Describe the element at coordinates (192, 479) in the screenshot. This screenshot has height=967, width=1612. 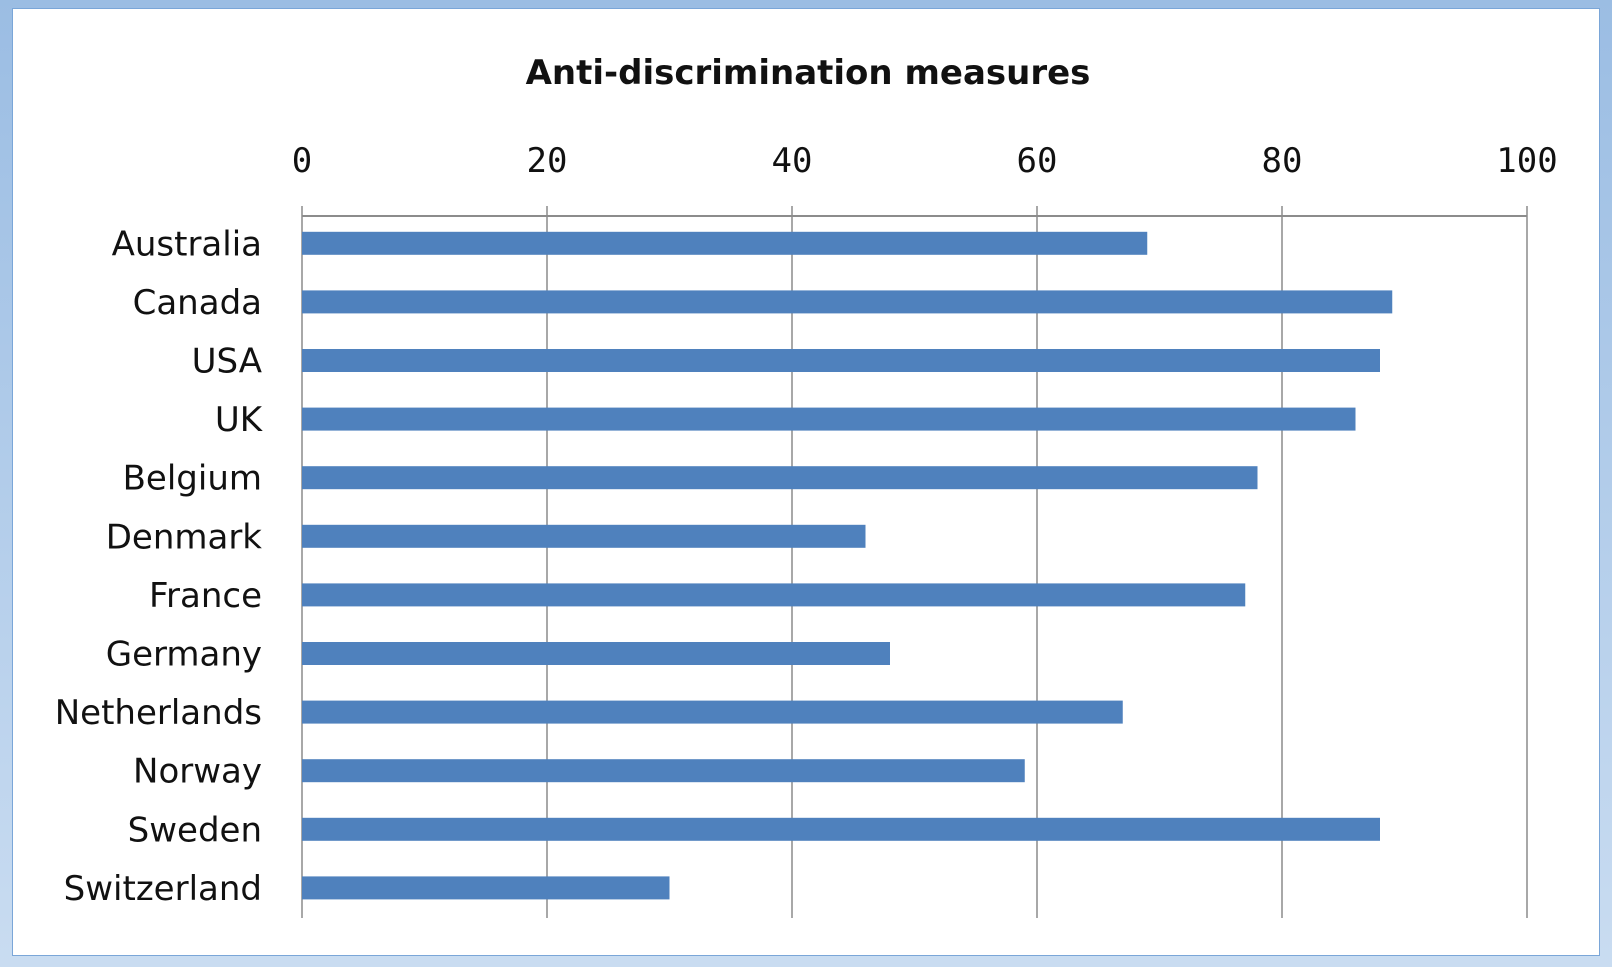
I see `category-label: Belgium` at that location.